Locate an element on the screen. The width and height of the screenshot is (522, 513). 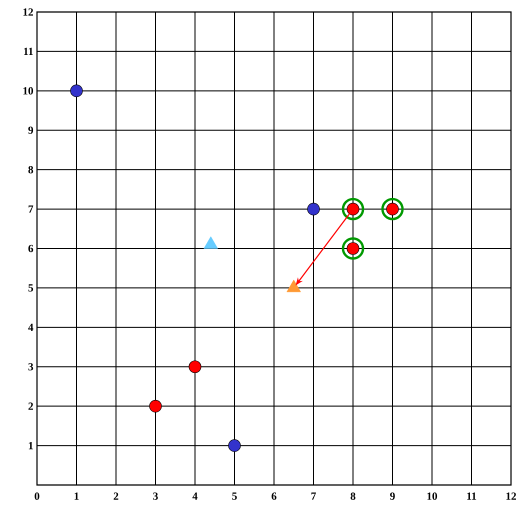
x-tick-label: 1 is located at coordinates (76, 496).